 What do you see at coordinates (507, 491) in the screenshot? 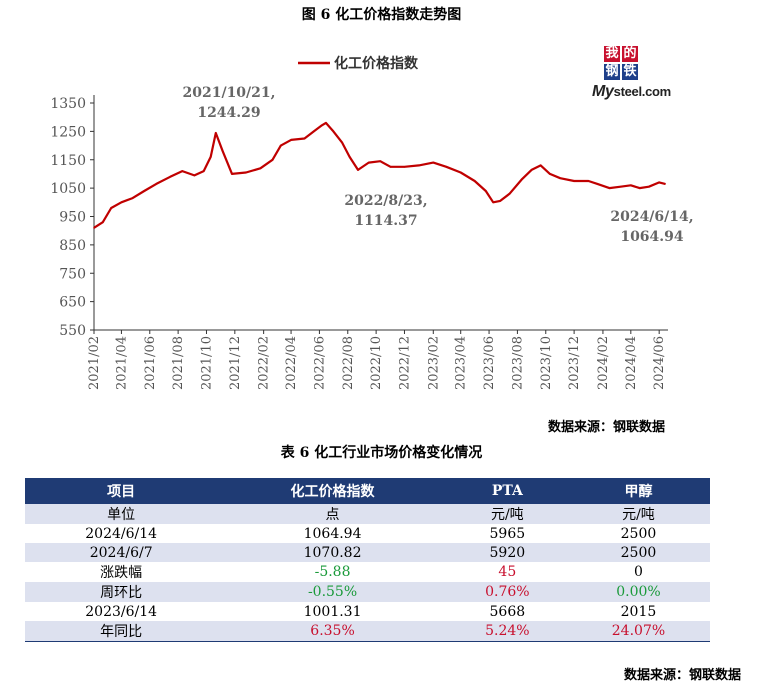
I see `header-pta: PTA` at bounding box center [507, 491].